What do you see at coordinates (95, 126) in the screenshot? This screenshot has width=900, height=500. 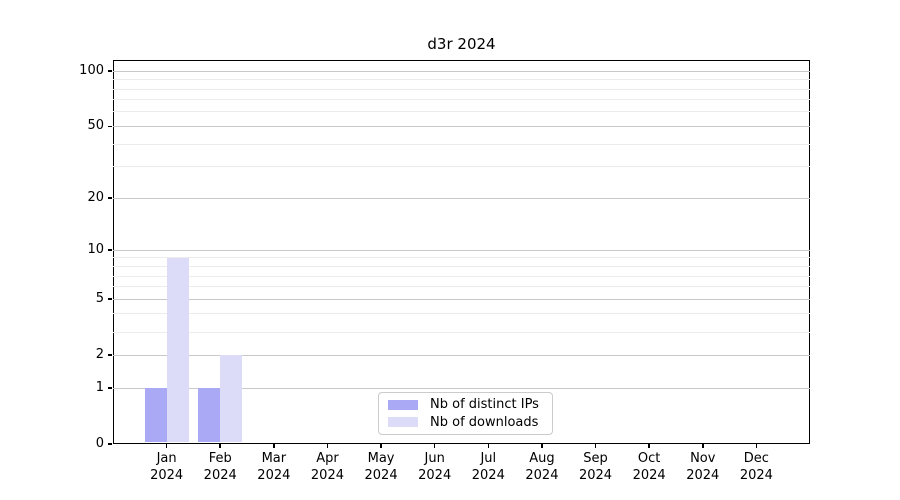 I see `y-axis-tick-label: 50` at bounding box center [95, 126].